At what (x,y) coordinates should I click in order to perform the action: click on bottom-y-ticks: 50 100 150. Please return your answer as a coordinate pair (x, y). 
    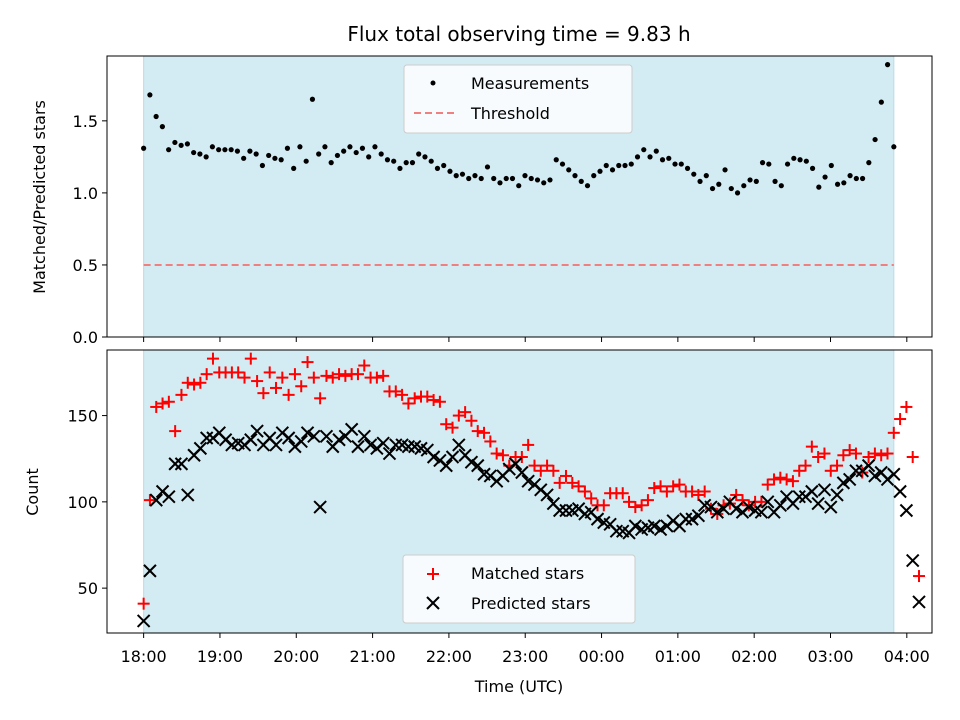
    Looking at the image, I should click on (87, 502).